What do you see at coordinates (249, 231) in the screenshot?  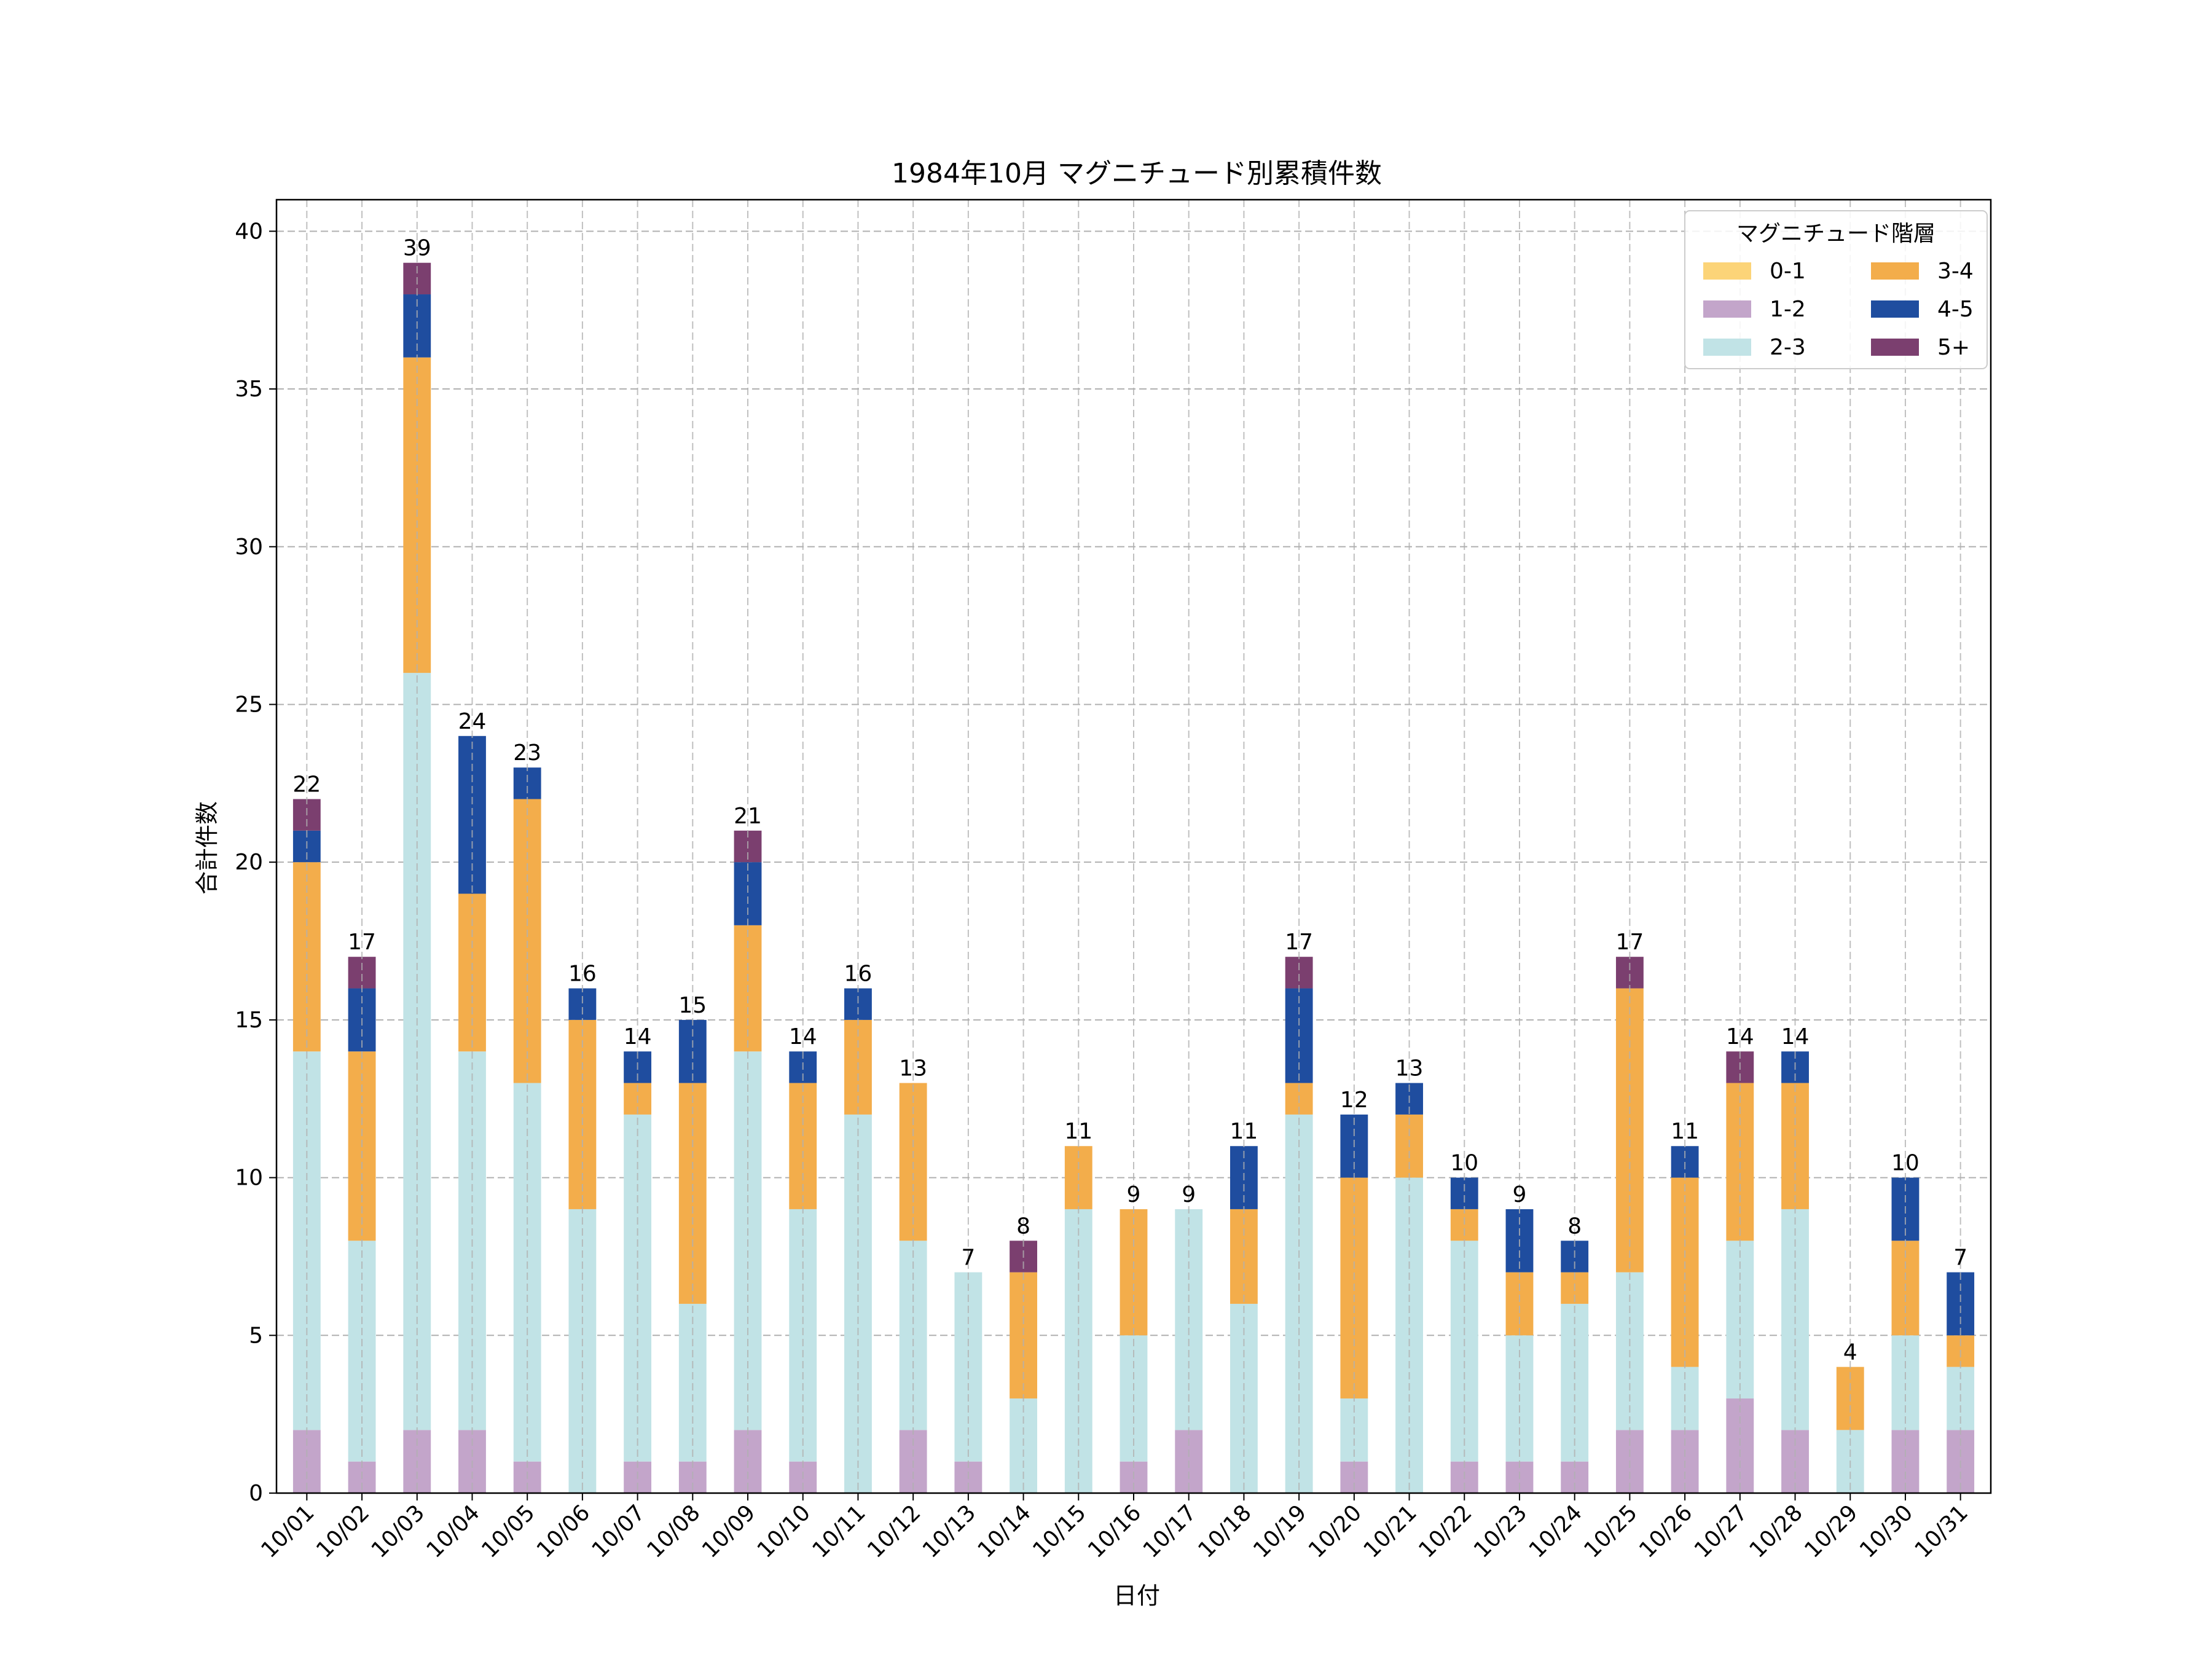 I see `y-tick-label: 40` at bounding box center [249, 231].